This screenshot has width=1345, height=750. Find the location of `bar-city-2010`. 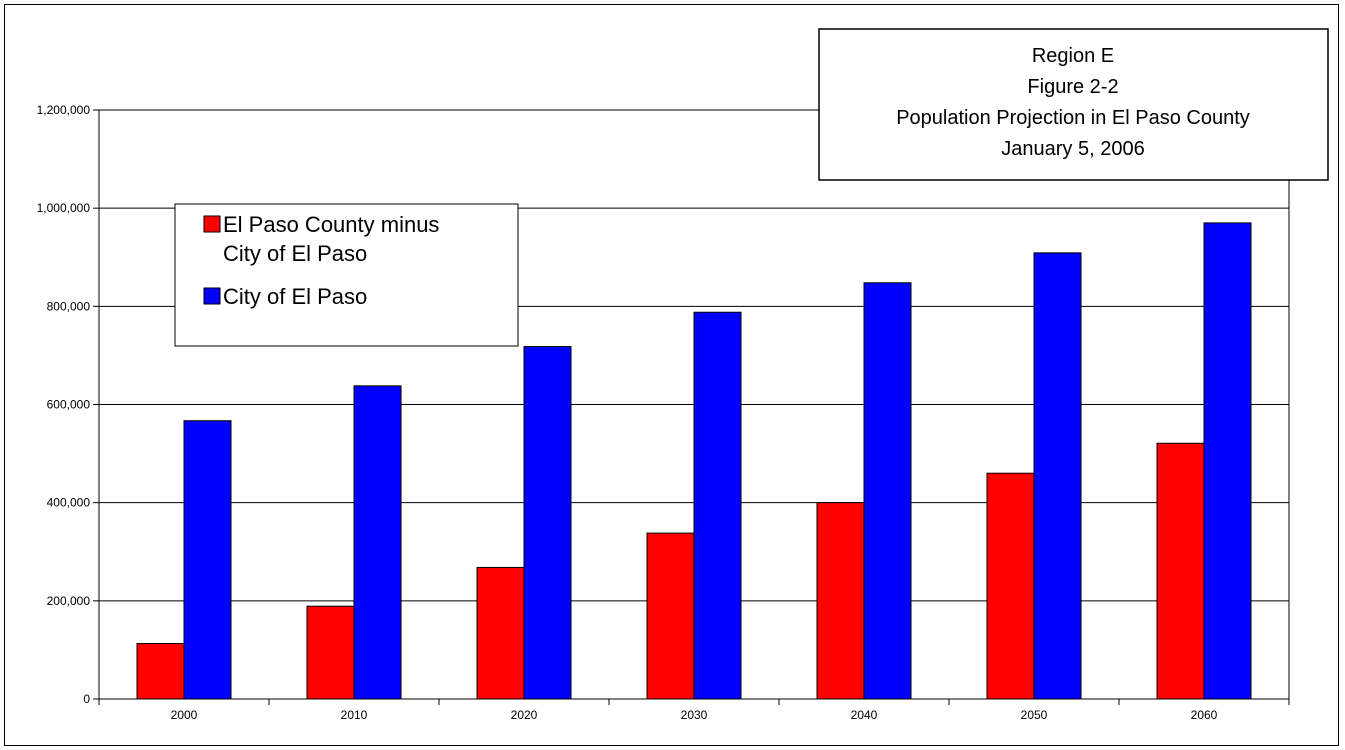

bar-city-2010 is located at coordinates (377, 542).